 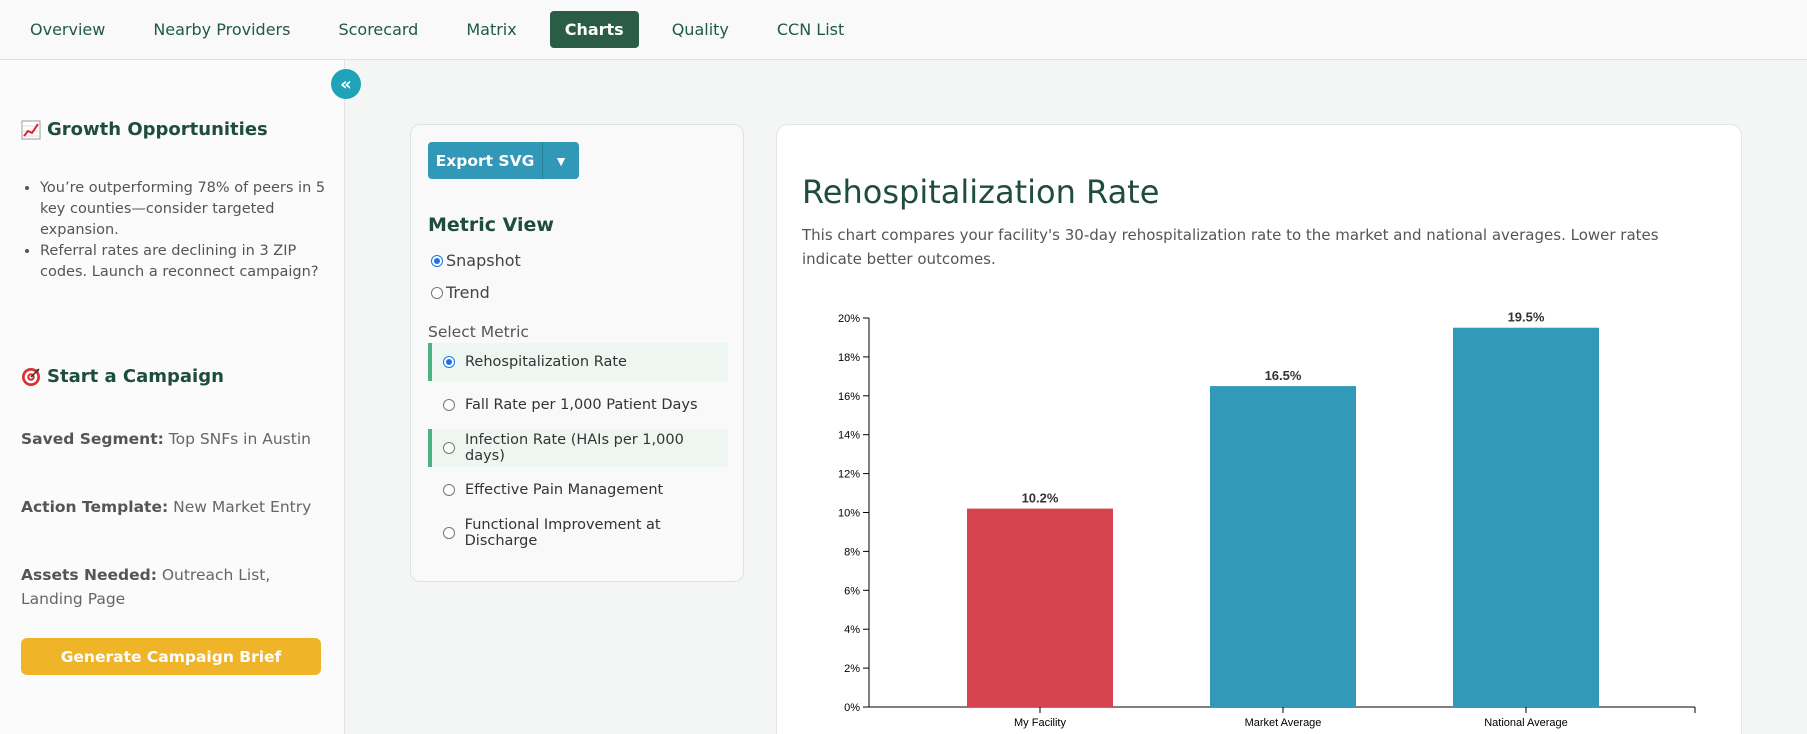 I want to click on tab-quality: Quality, so click(x=700, y=29).